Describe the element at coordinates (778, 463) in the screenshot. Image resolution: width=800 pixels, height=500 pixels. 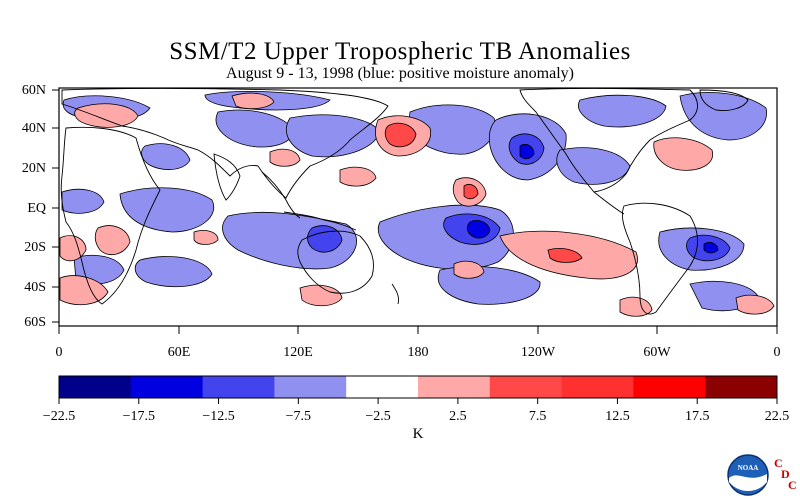
I see `cdc-letter-c1: C` at that location.